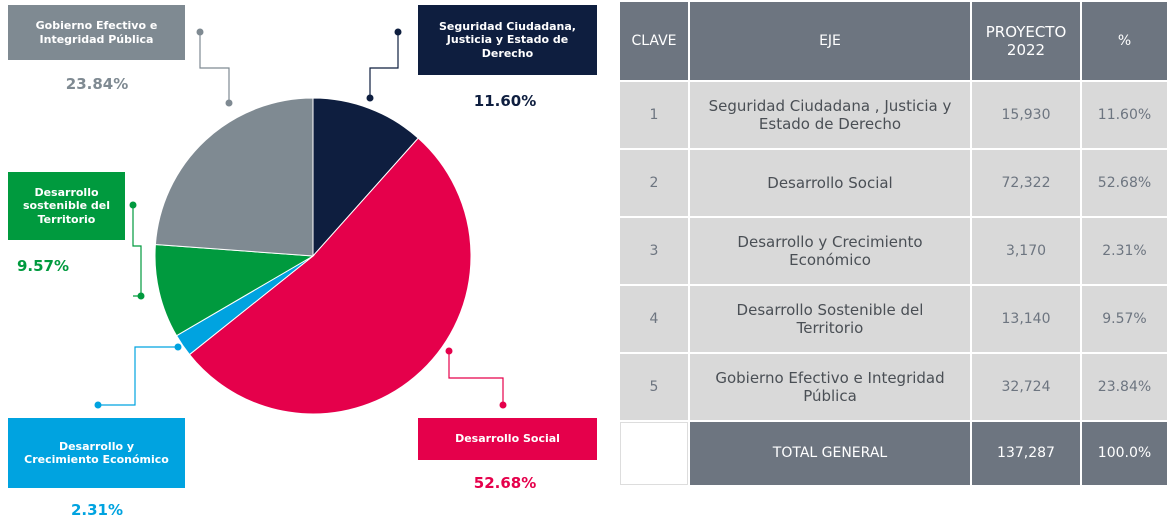 Image resolution: width=1167 pixels, height=520 pixels. Describe the element at coordinates (66, 206) in the screenshot. I see `legend-box: Desarrollo sostenible del Territorio` at that location.